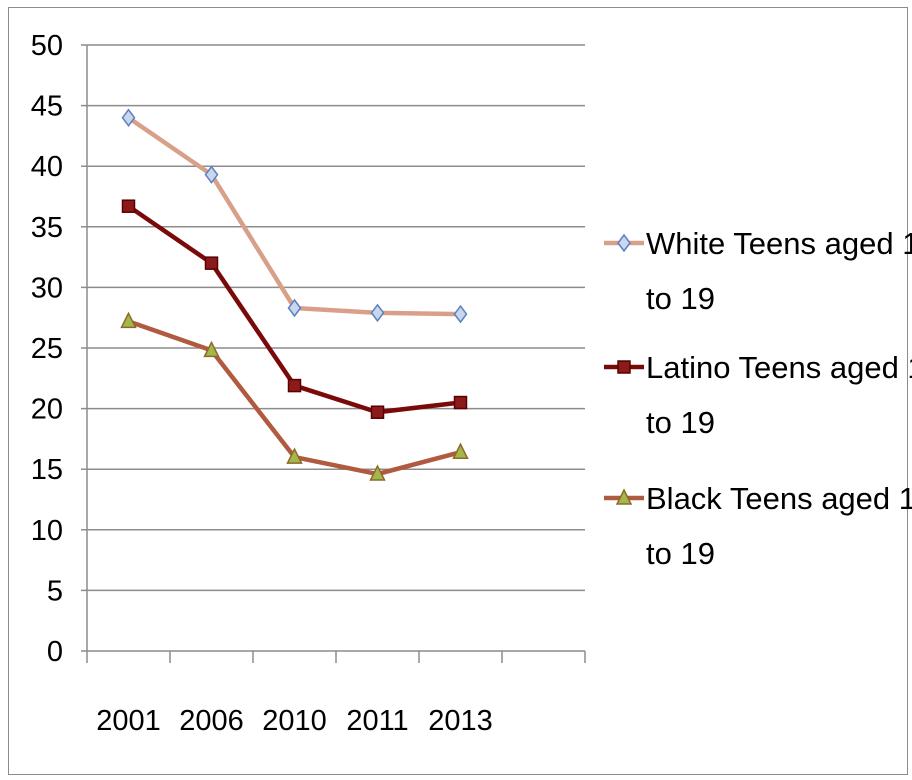  Describe the element at coordinates (211, 721) in the screenshot. I see `x-tick-label: 2006` at that location.